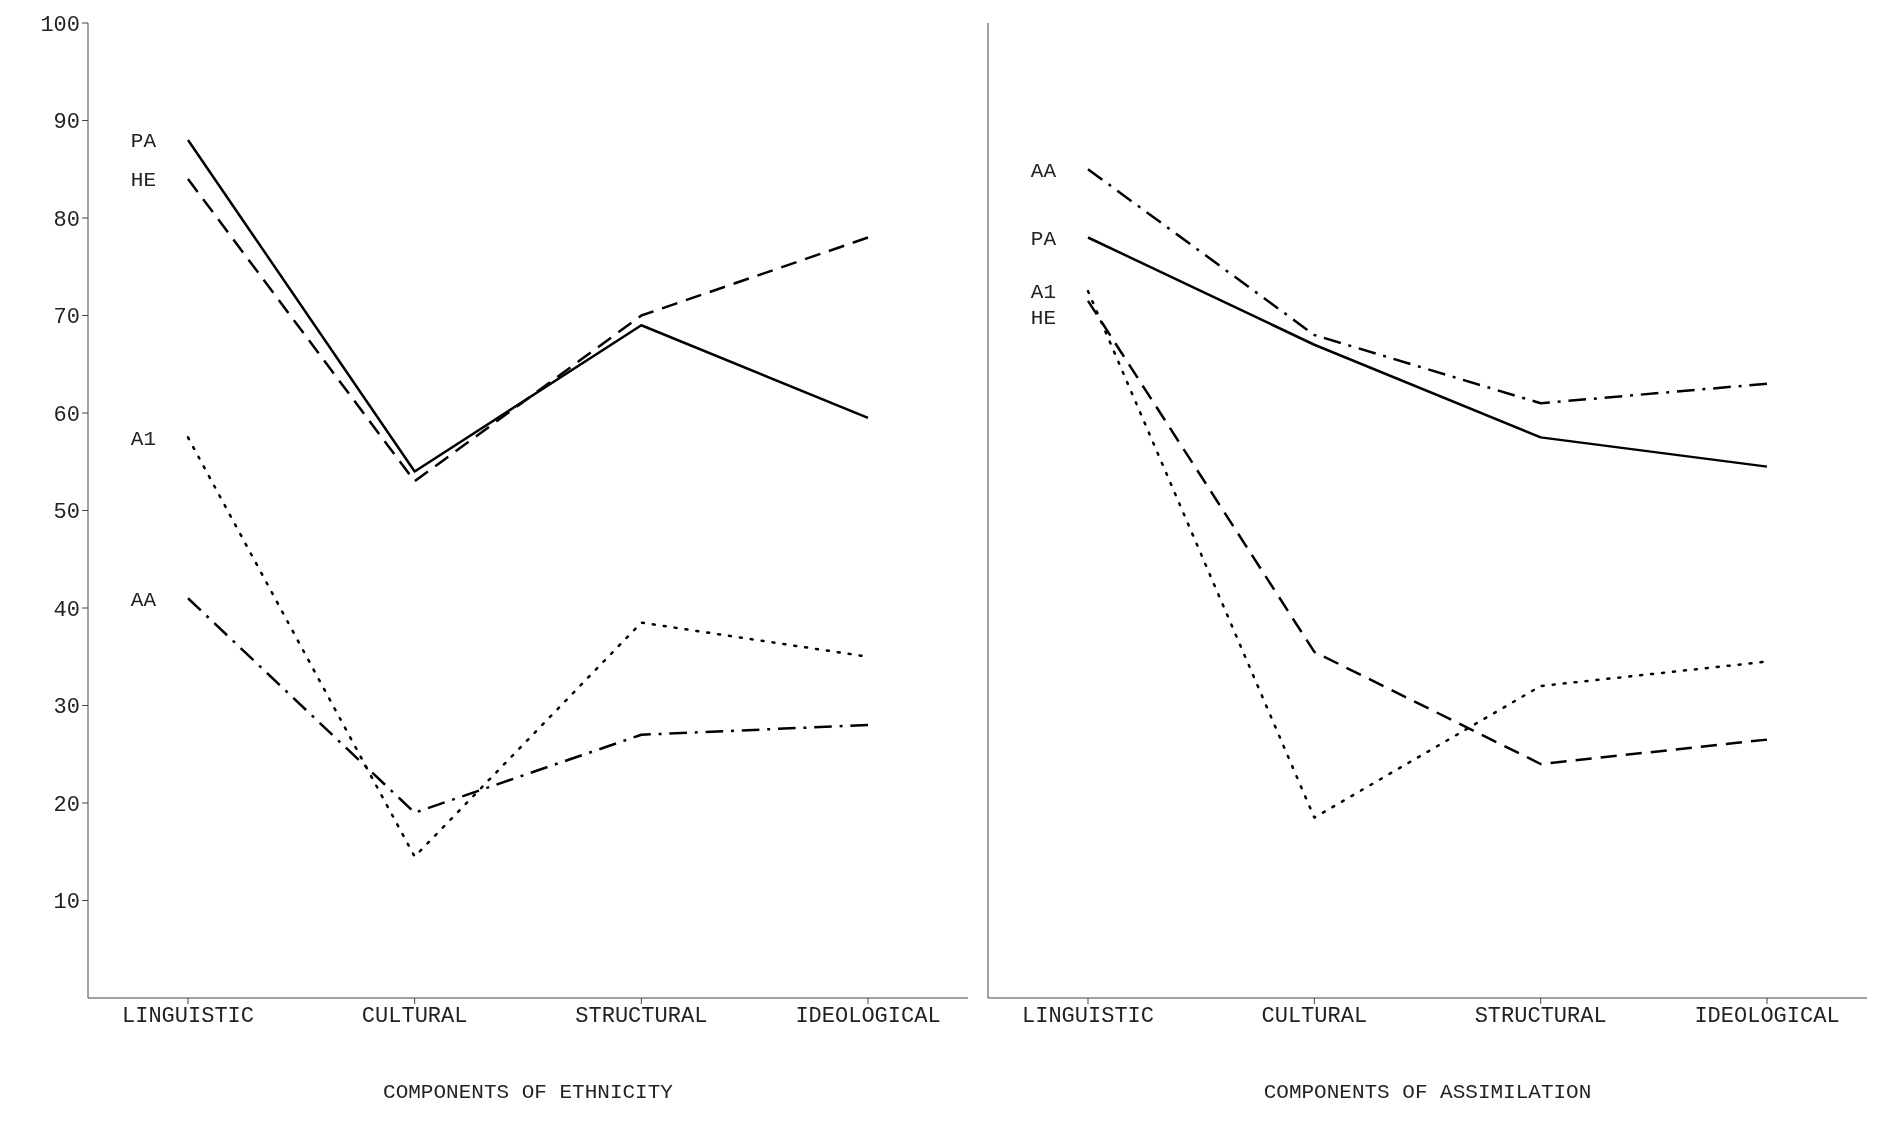  What do you see at coordinates (60, 25) in the screenshot?
I see `y-tick-label: 100` at bounding box center [60, 25].